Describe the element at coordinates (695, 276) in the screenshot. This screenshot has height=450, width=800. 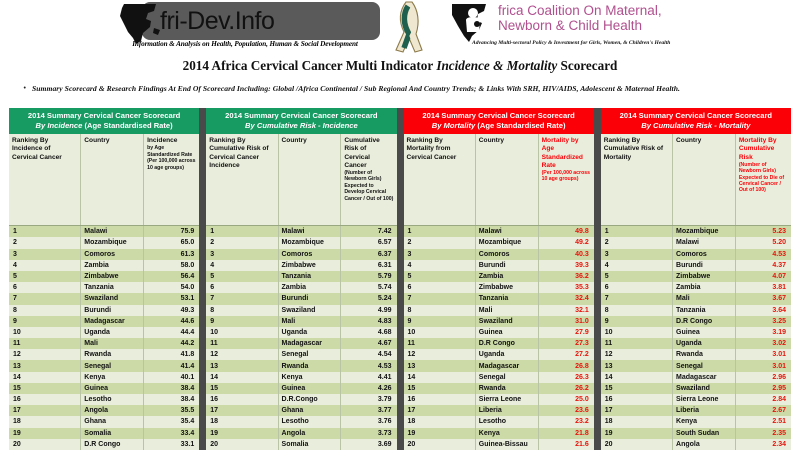
I see `table-row: 5 Zimbabwe 4.07` at that location.